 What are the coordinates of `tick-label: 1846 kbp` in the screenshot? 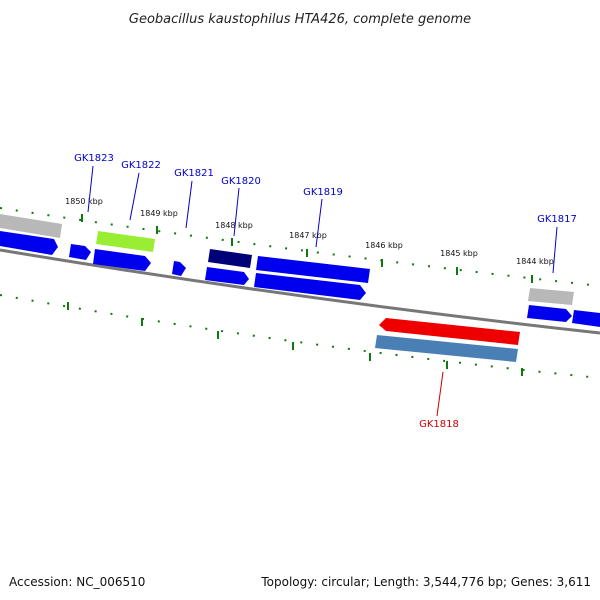 It's located at (384, 245).